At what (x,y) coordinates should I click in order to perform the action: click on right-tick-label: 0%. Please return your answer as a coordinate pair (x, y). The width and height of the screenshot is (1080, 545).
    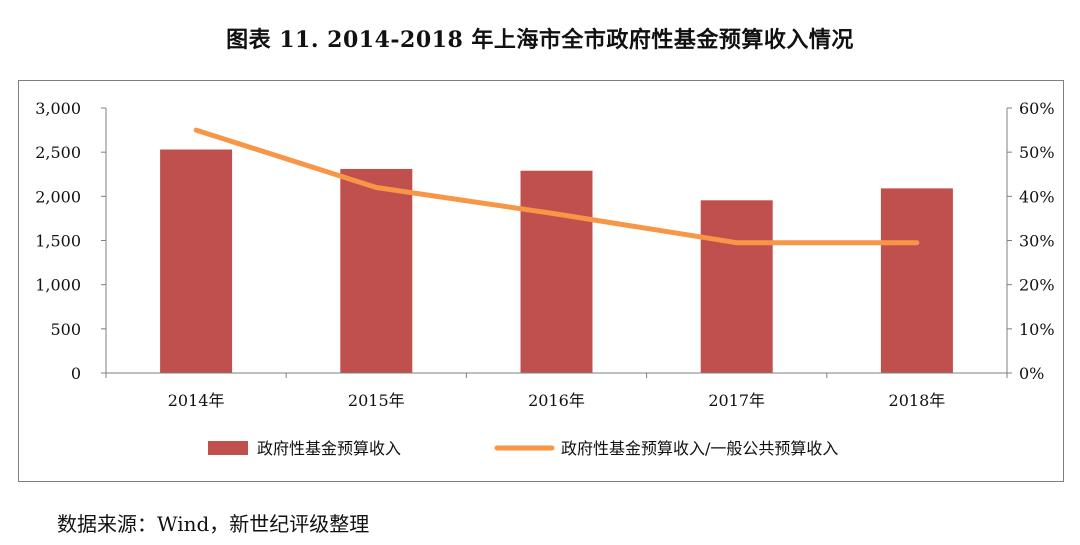
    Looking at the image, I should click on (1031, 373).